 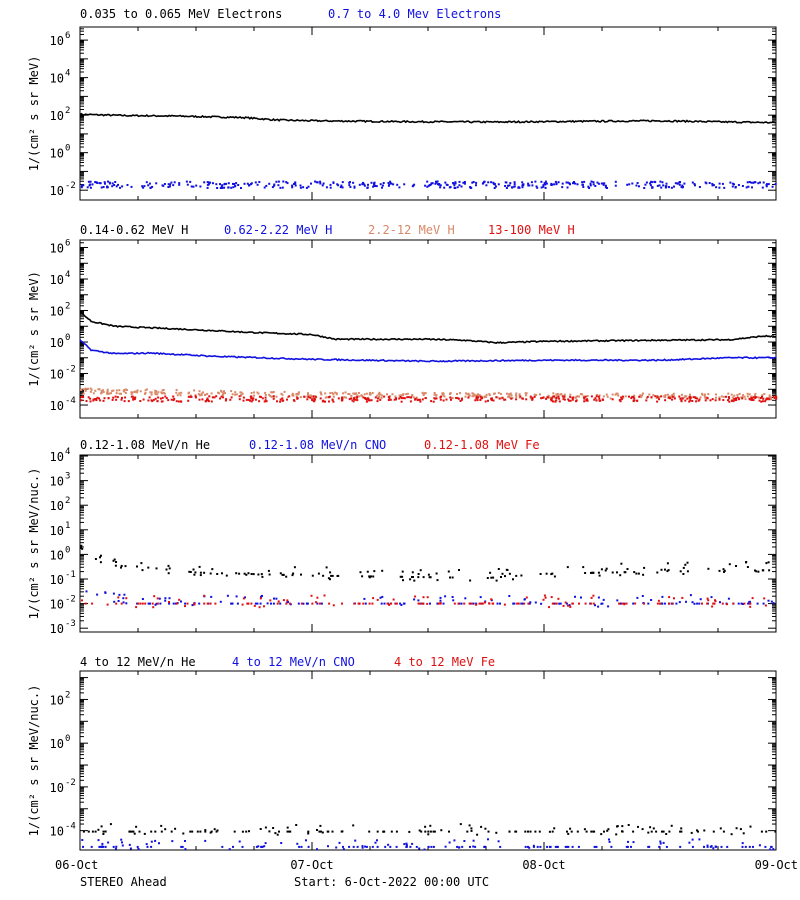 What do you see at coordinates (428, 328) in the screenshot?
I see `series-line` at bounding box center [428, 328].